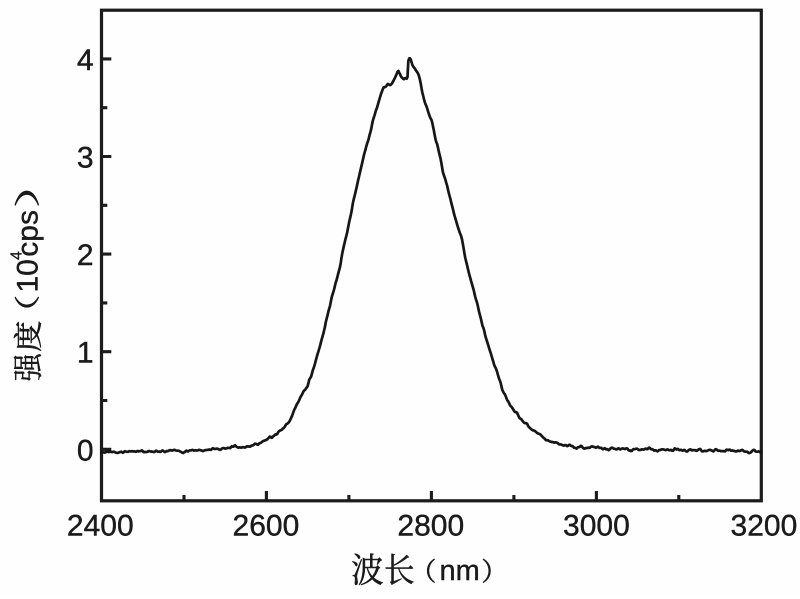 Image resolution: width=800 pixels, height=599 pixels. What do you see at coordinates (100, 525) in the screenshot?
I see `svg-text: 2400` at bounding box center [100, 525].